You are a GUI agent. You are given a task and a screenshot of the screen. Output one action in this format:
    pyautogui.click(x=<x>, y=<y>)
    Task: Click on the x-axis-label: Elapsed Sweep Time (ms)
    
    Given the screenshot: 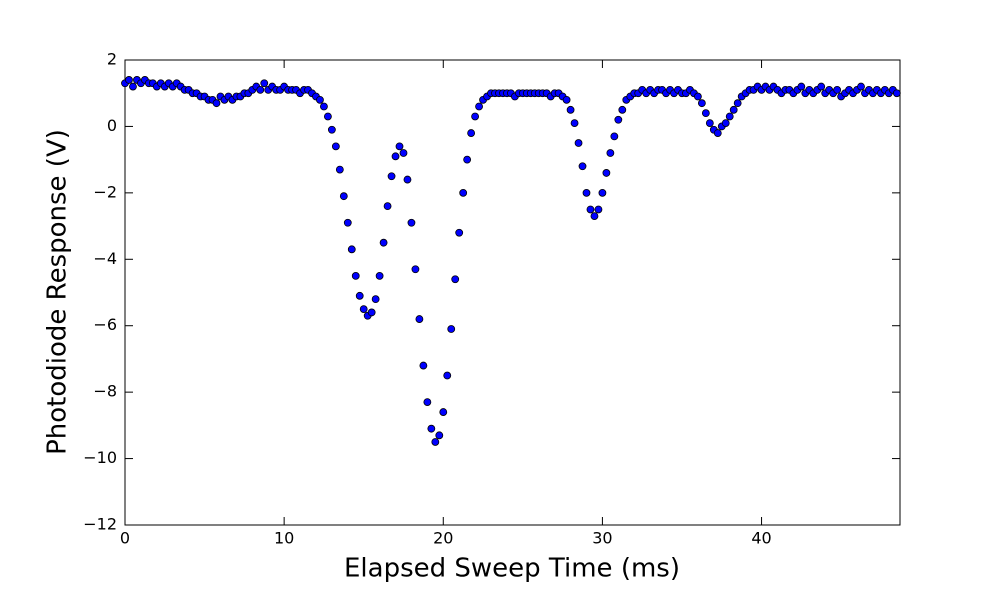 What is the action you would take?
    pyautogui.click(x=512, y=569)
    